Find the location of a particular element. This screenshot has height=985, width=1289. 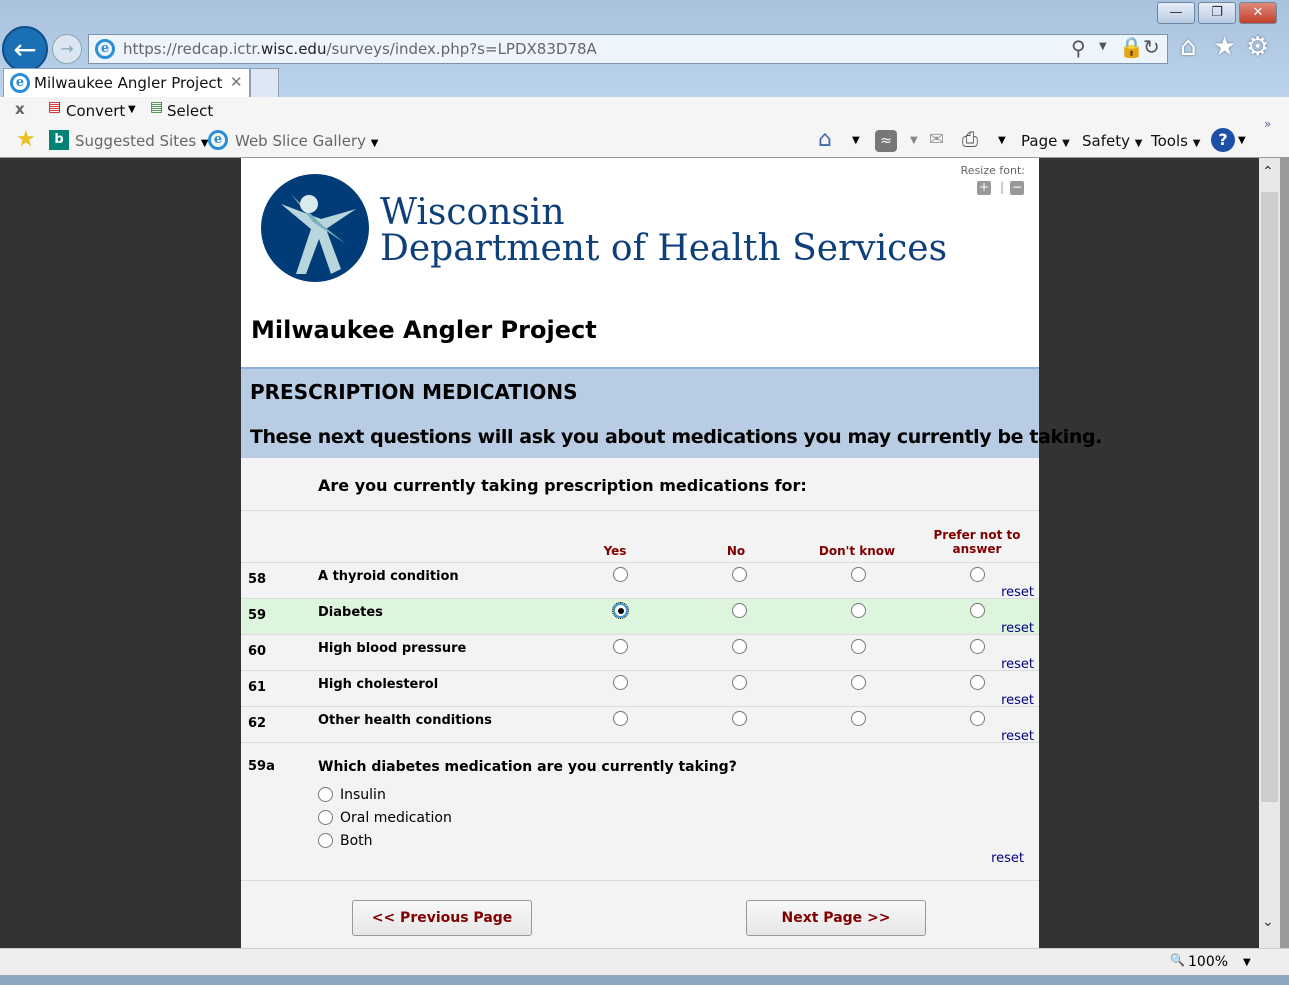

back-button: ← is located at coordinates (25, 49).